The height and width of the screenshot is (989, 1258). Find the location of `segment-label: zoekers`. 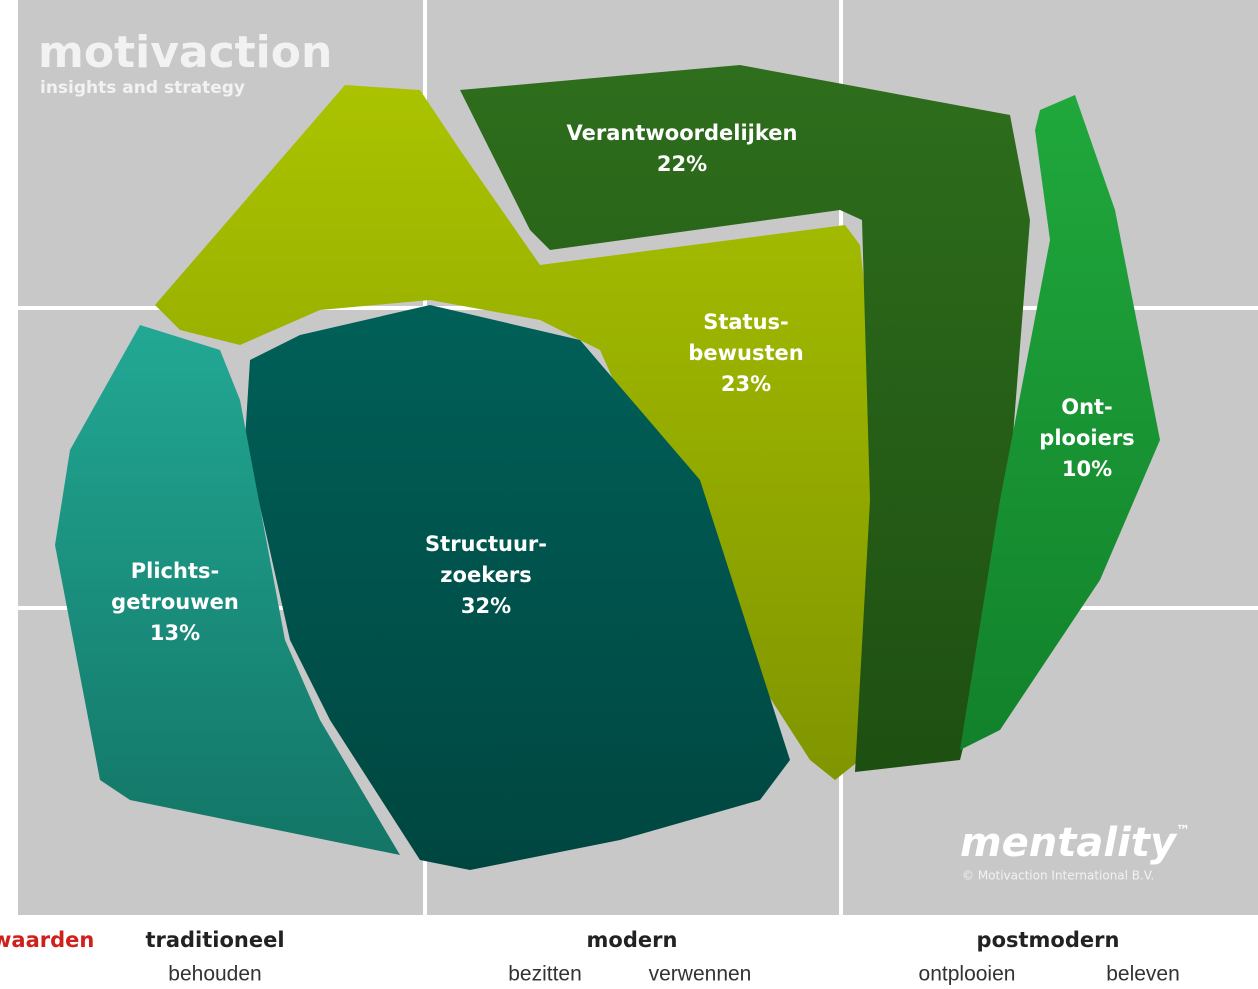

segment-label: zoekers is located at coordinates (485, 575).